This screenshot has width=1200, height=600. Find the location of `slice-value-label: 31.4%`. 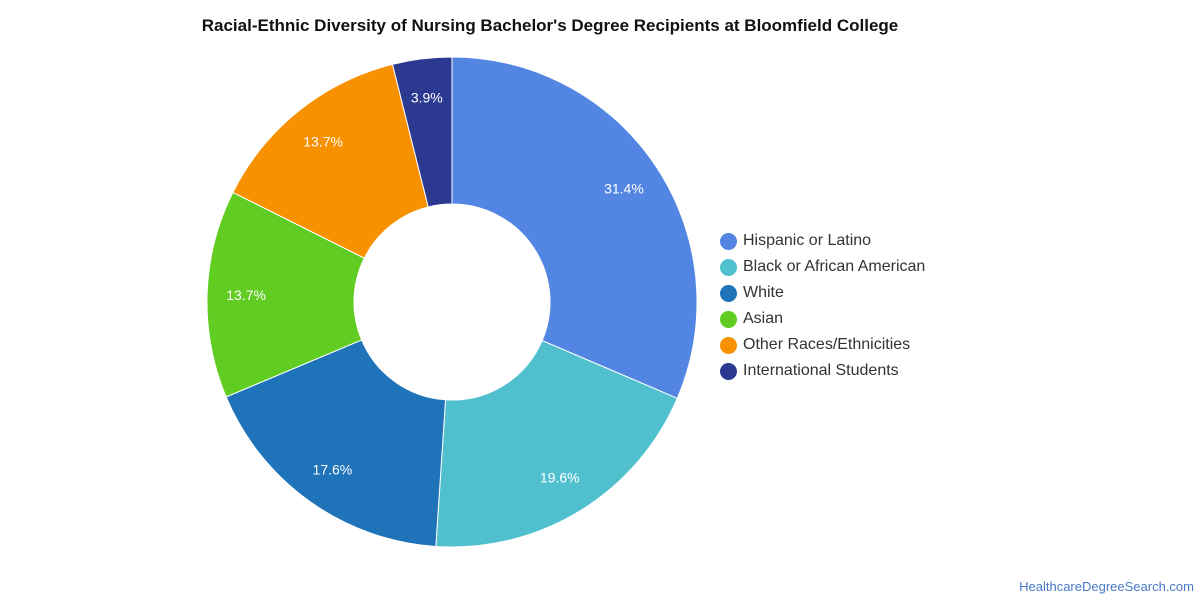

slice-value-label: 31.4% is located at coordinates (624, 189).